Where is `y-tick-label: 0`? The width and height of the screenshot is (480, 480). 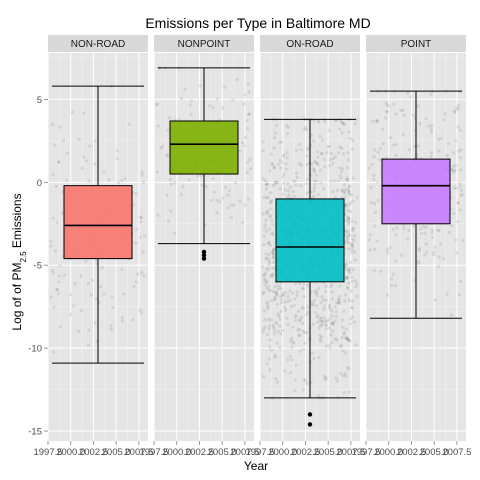 y-tick-label: 0 is located at coordinates (39, 183).